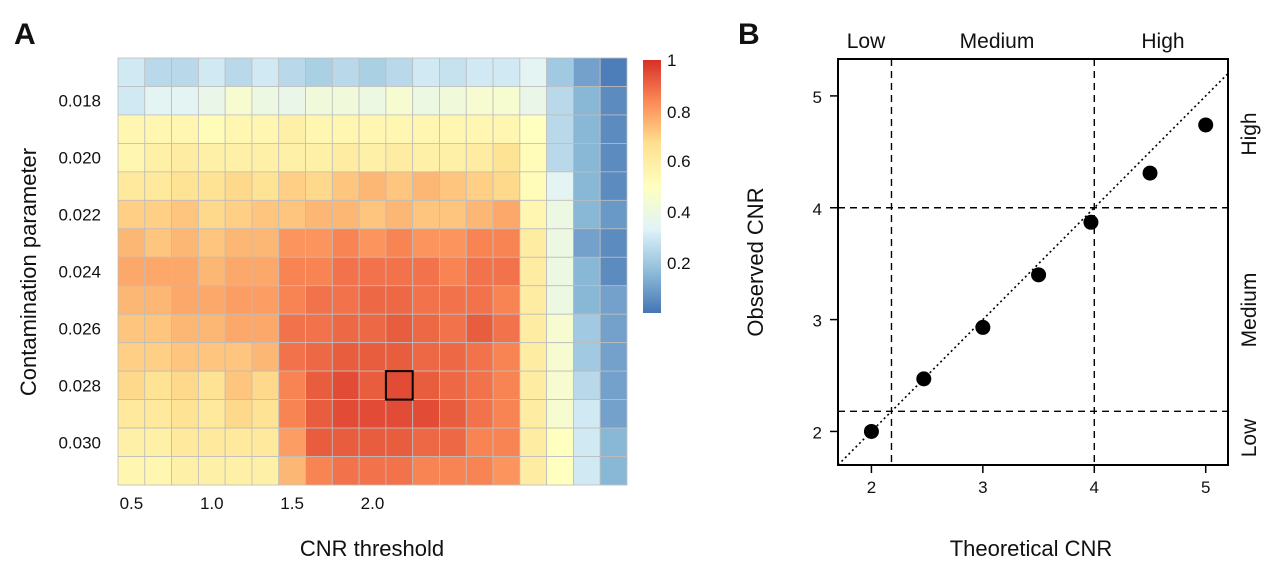  Describe the element at coordinates (1249, 310) in the screenshot. I see `right-region-medium: Medium` at that location.